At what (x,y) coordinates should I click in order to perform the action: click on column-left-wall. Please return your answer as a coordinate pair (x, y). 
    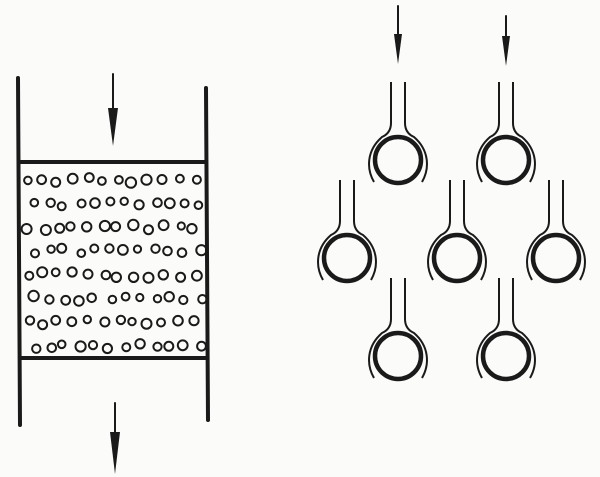
    Looking at the image, I should click on (19, 251).